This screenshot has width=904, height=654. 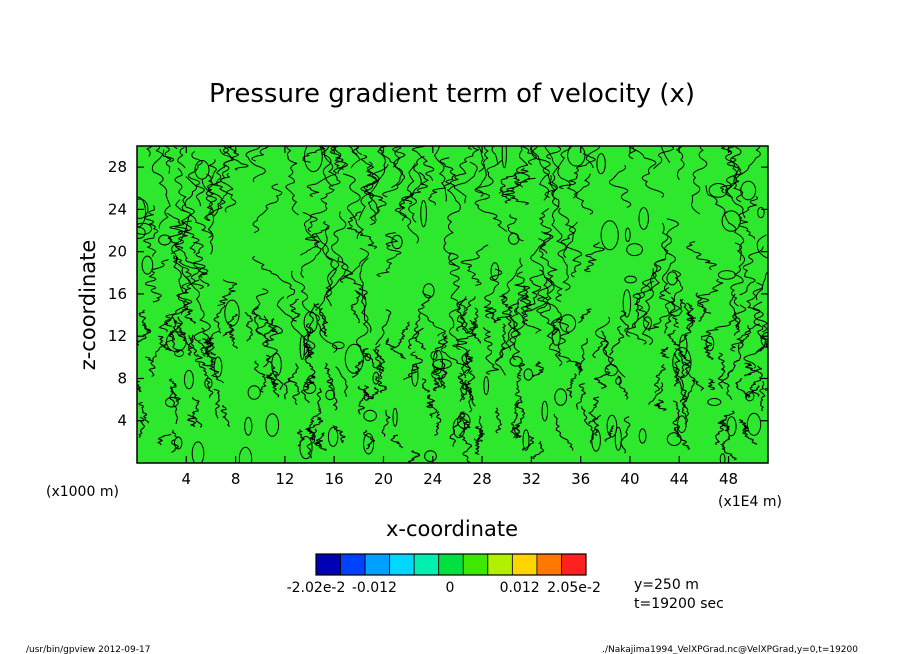 I want to click on y-tick-label: 20, so click(x=117, y=252).